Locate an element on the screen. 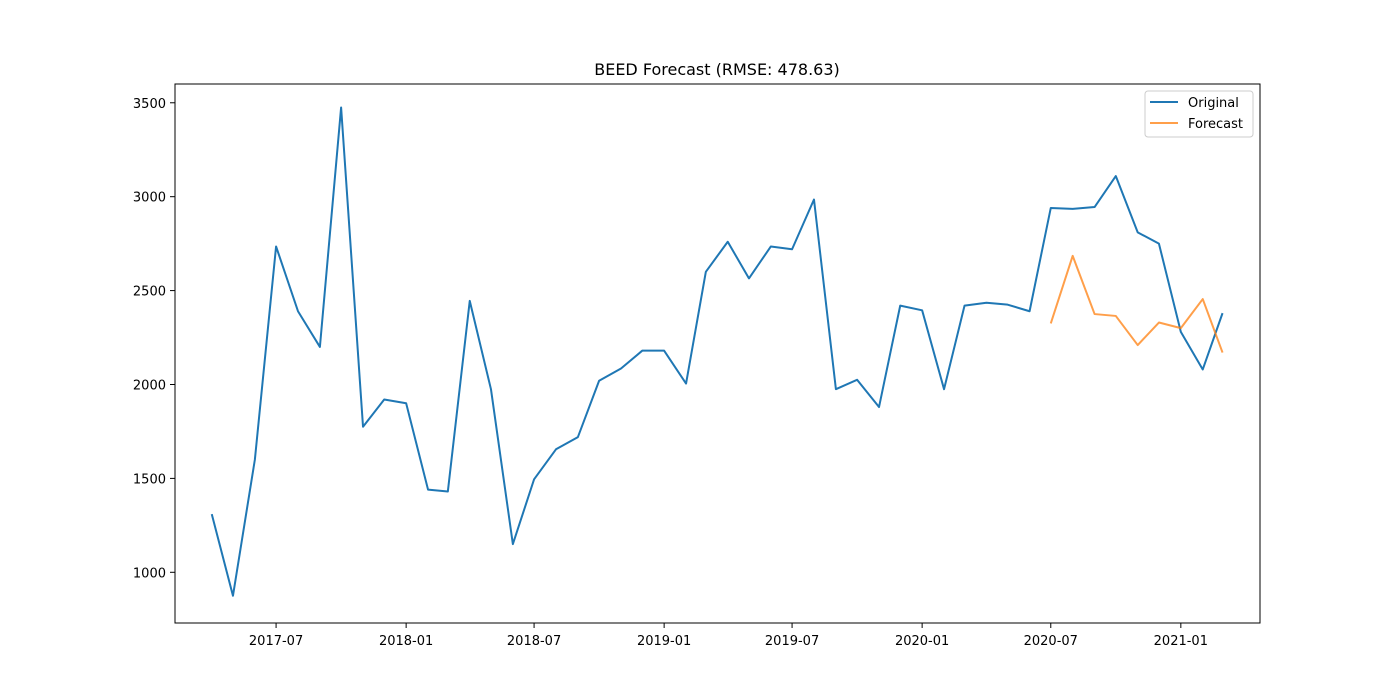 Image resolution: width=1400 pixels, height=700 pixels. y-tick-label: 2000 is located at coordinates (149, 385).